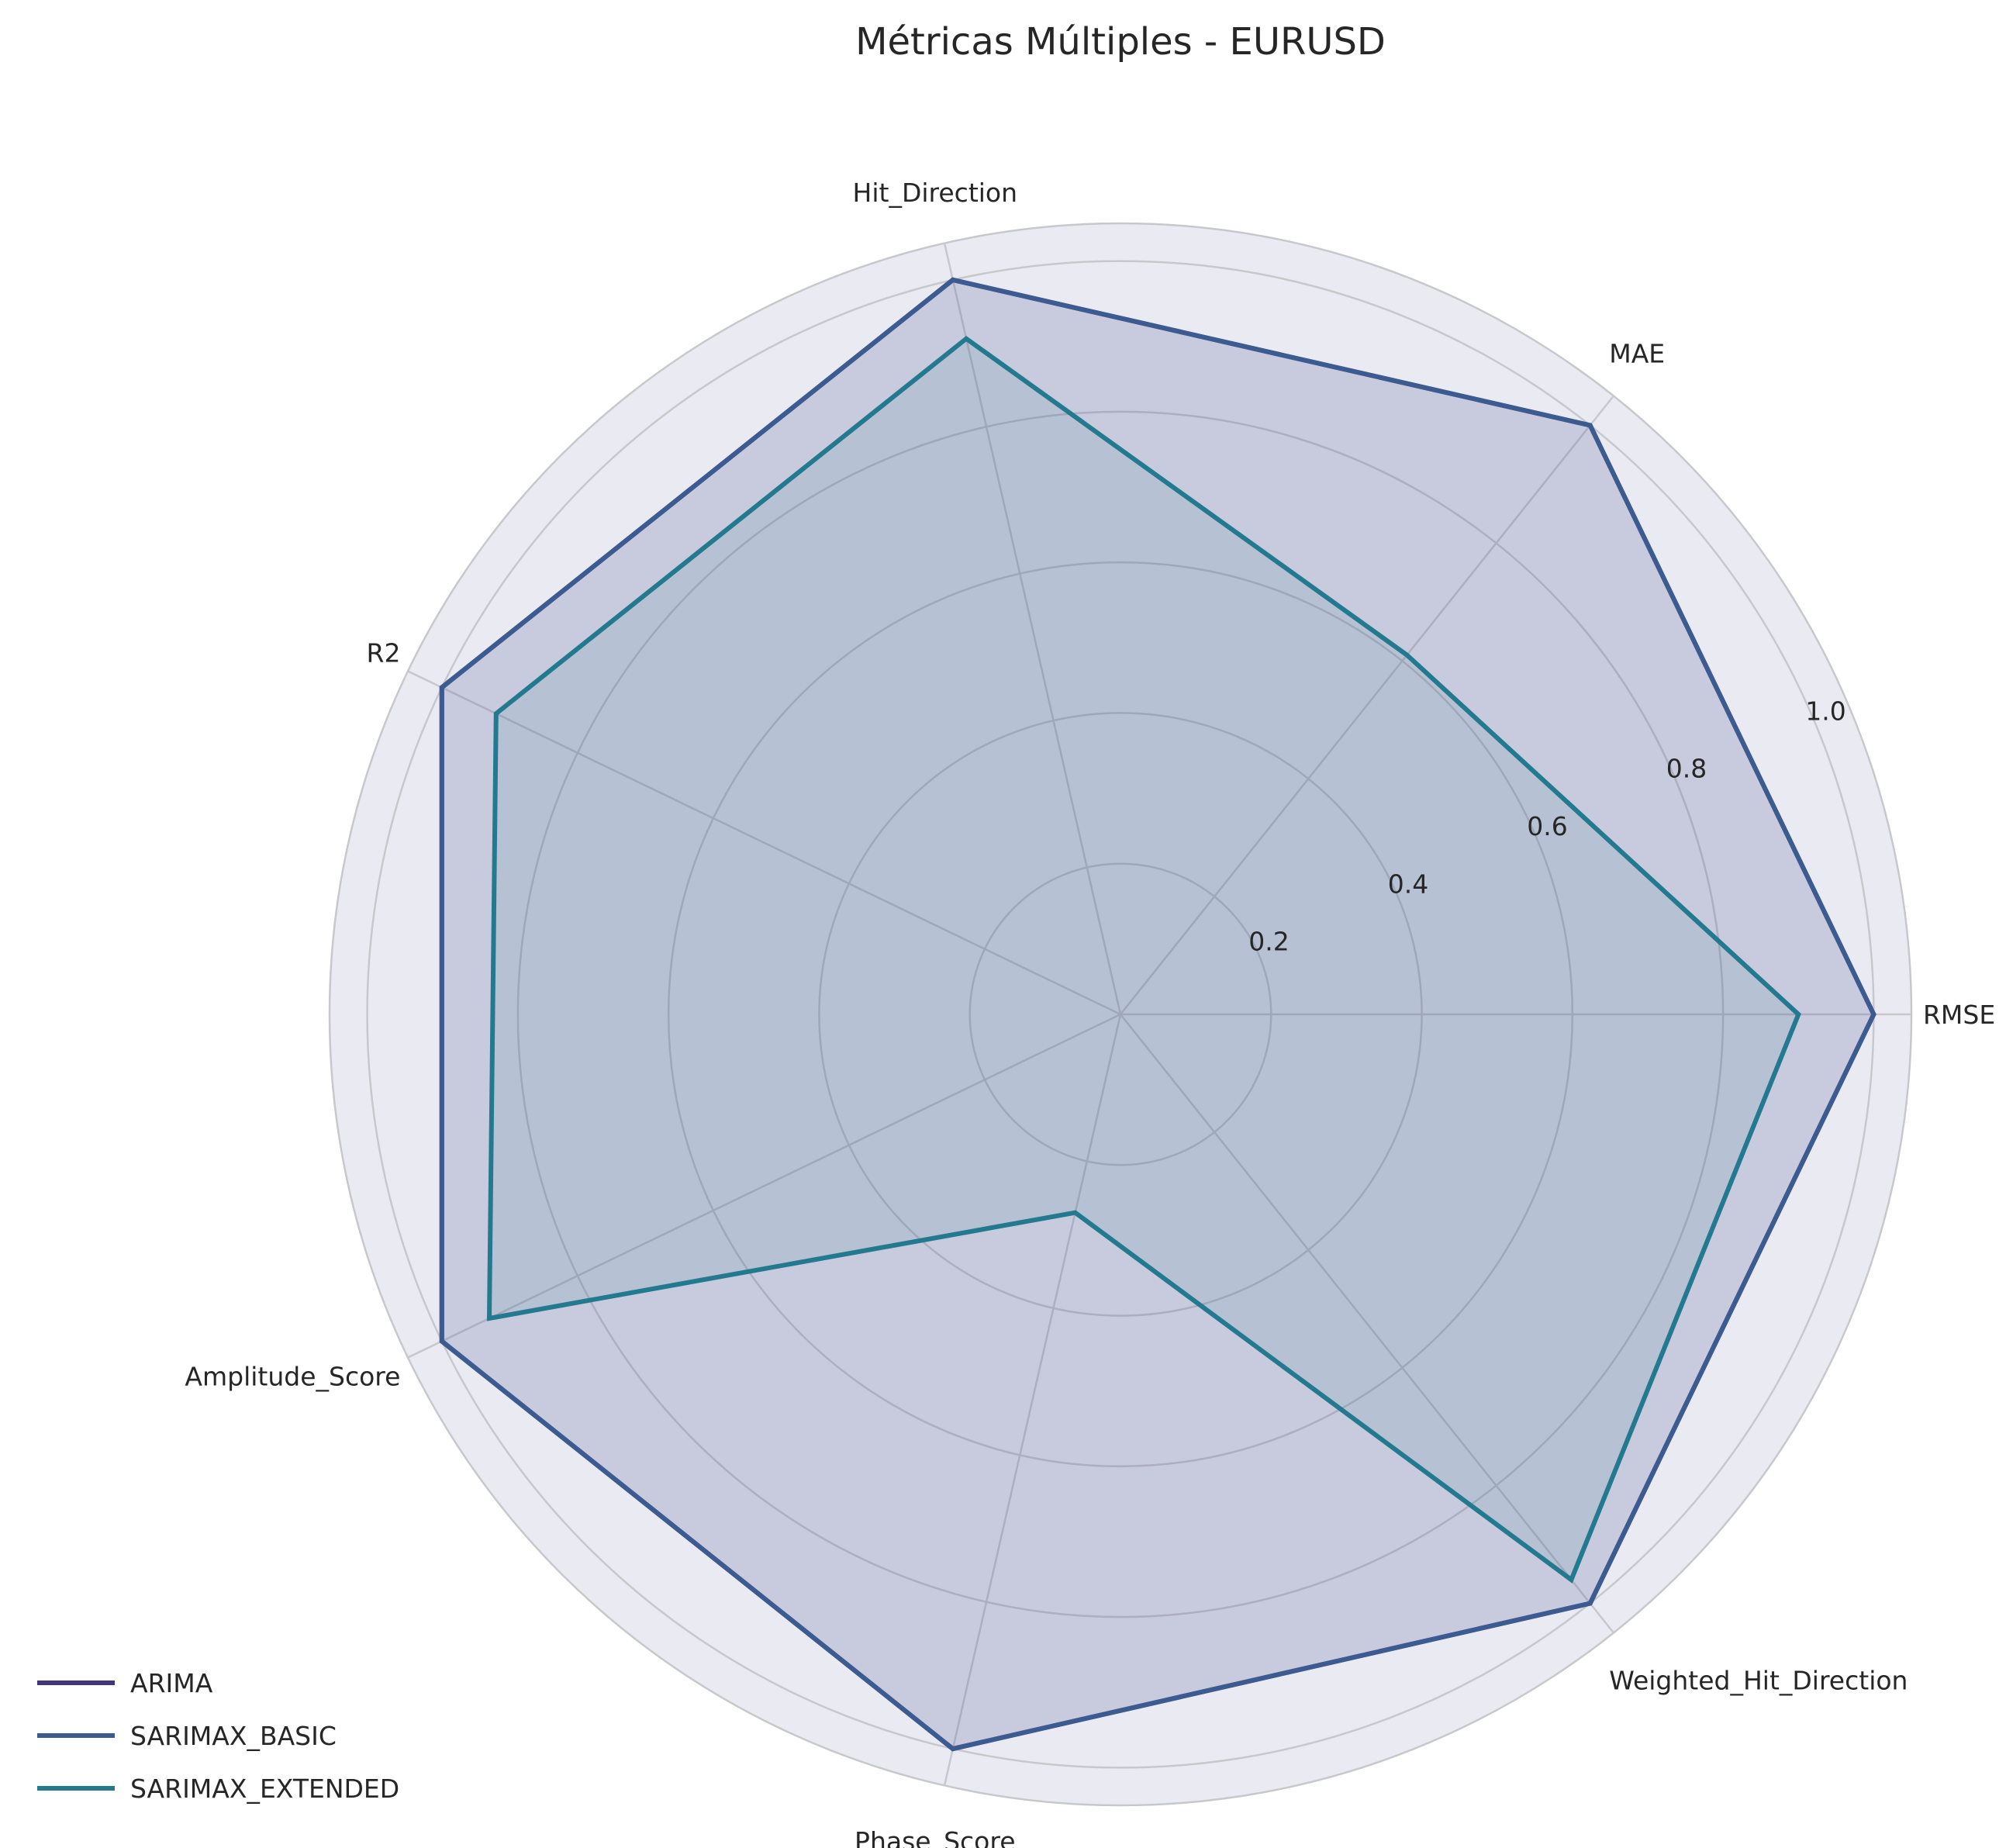 The height and width of the screenshot is (1848, 2006). What do you see at coordinates (1825, 711) in the screenshot?
I see `r-tick-label: 1.0` at bounding box center [1825, 711].